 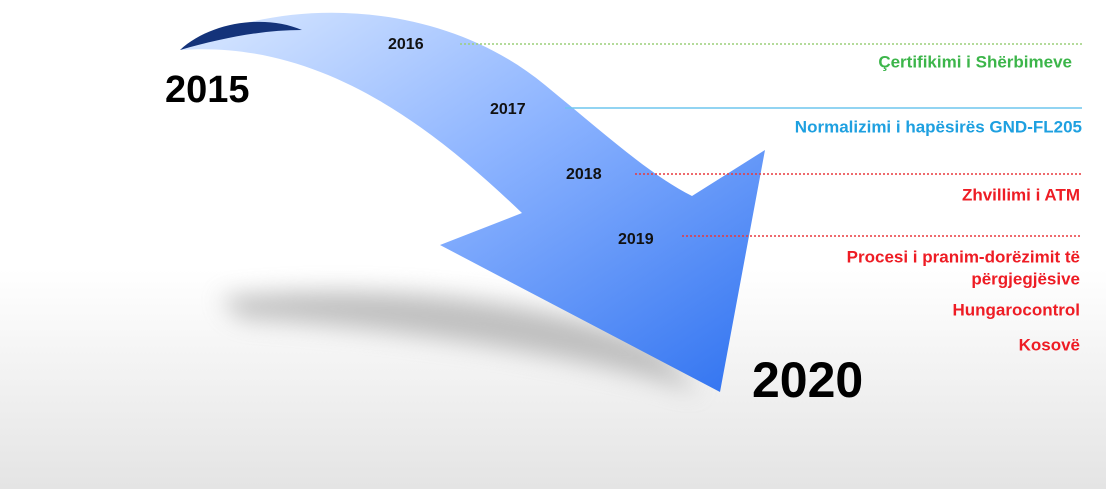 What do you see at coordinates (1049, 344) in the screenshot?
I see `milestone-label: Kosovë` at bounding box center [1049, 344].